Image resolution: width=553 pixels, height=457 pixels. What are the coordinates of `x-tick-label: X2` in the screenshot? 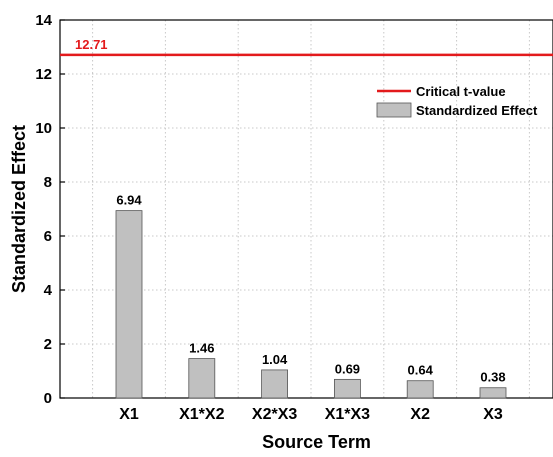 It's located at (420, 414).